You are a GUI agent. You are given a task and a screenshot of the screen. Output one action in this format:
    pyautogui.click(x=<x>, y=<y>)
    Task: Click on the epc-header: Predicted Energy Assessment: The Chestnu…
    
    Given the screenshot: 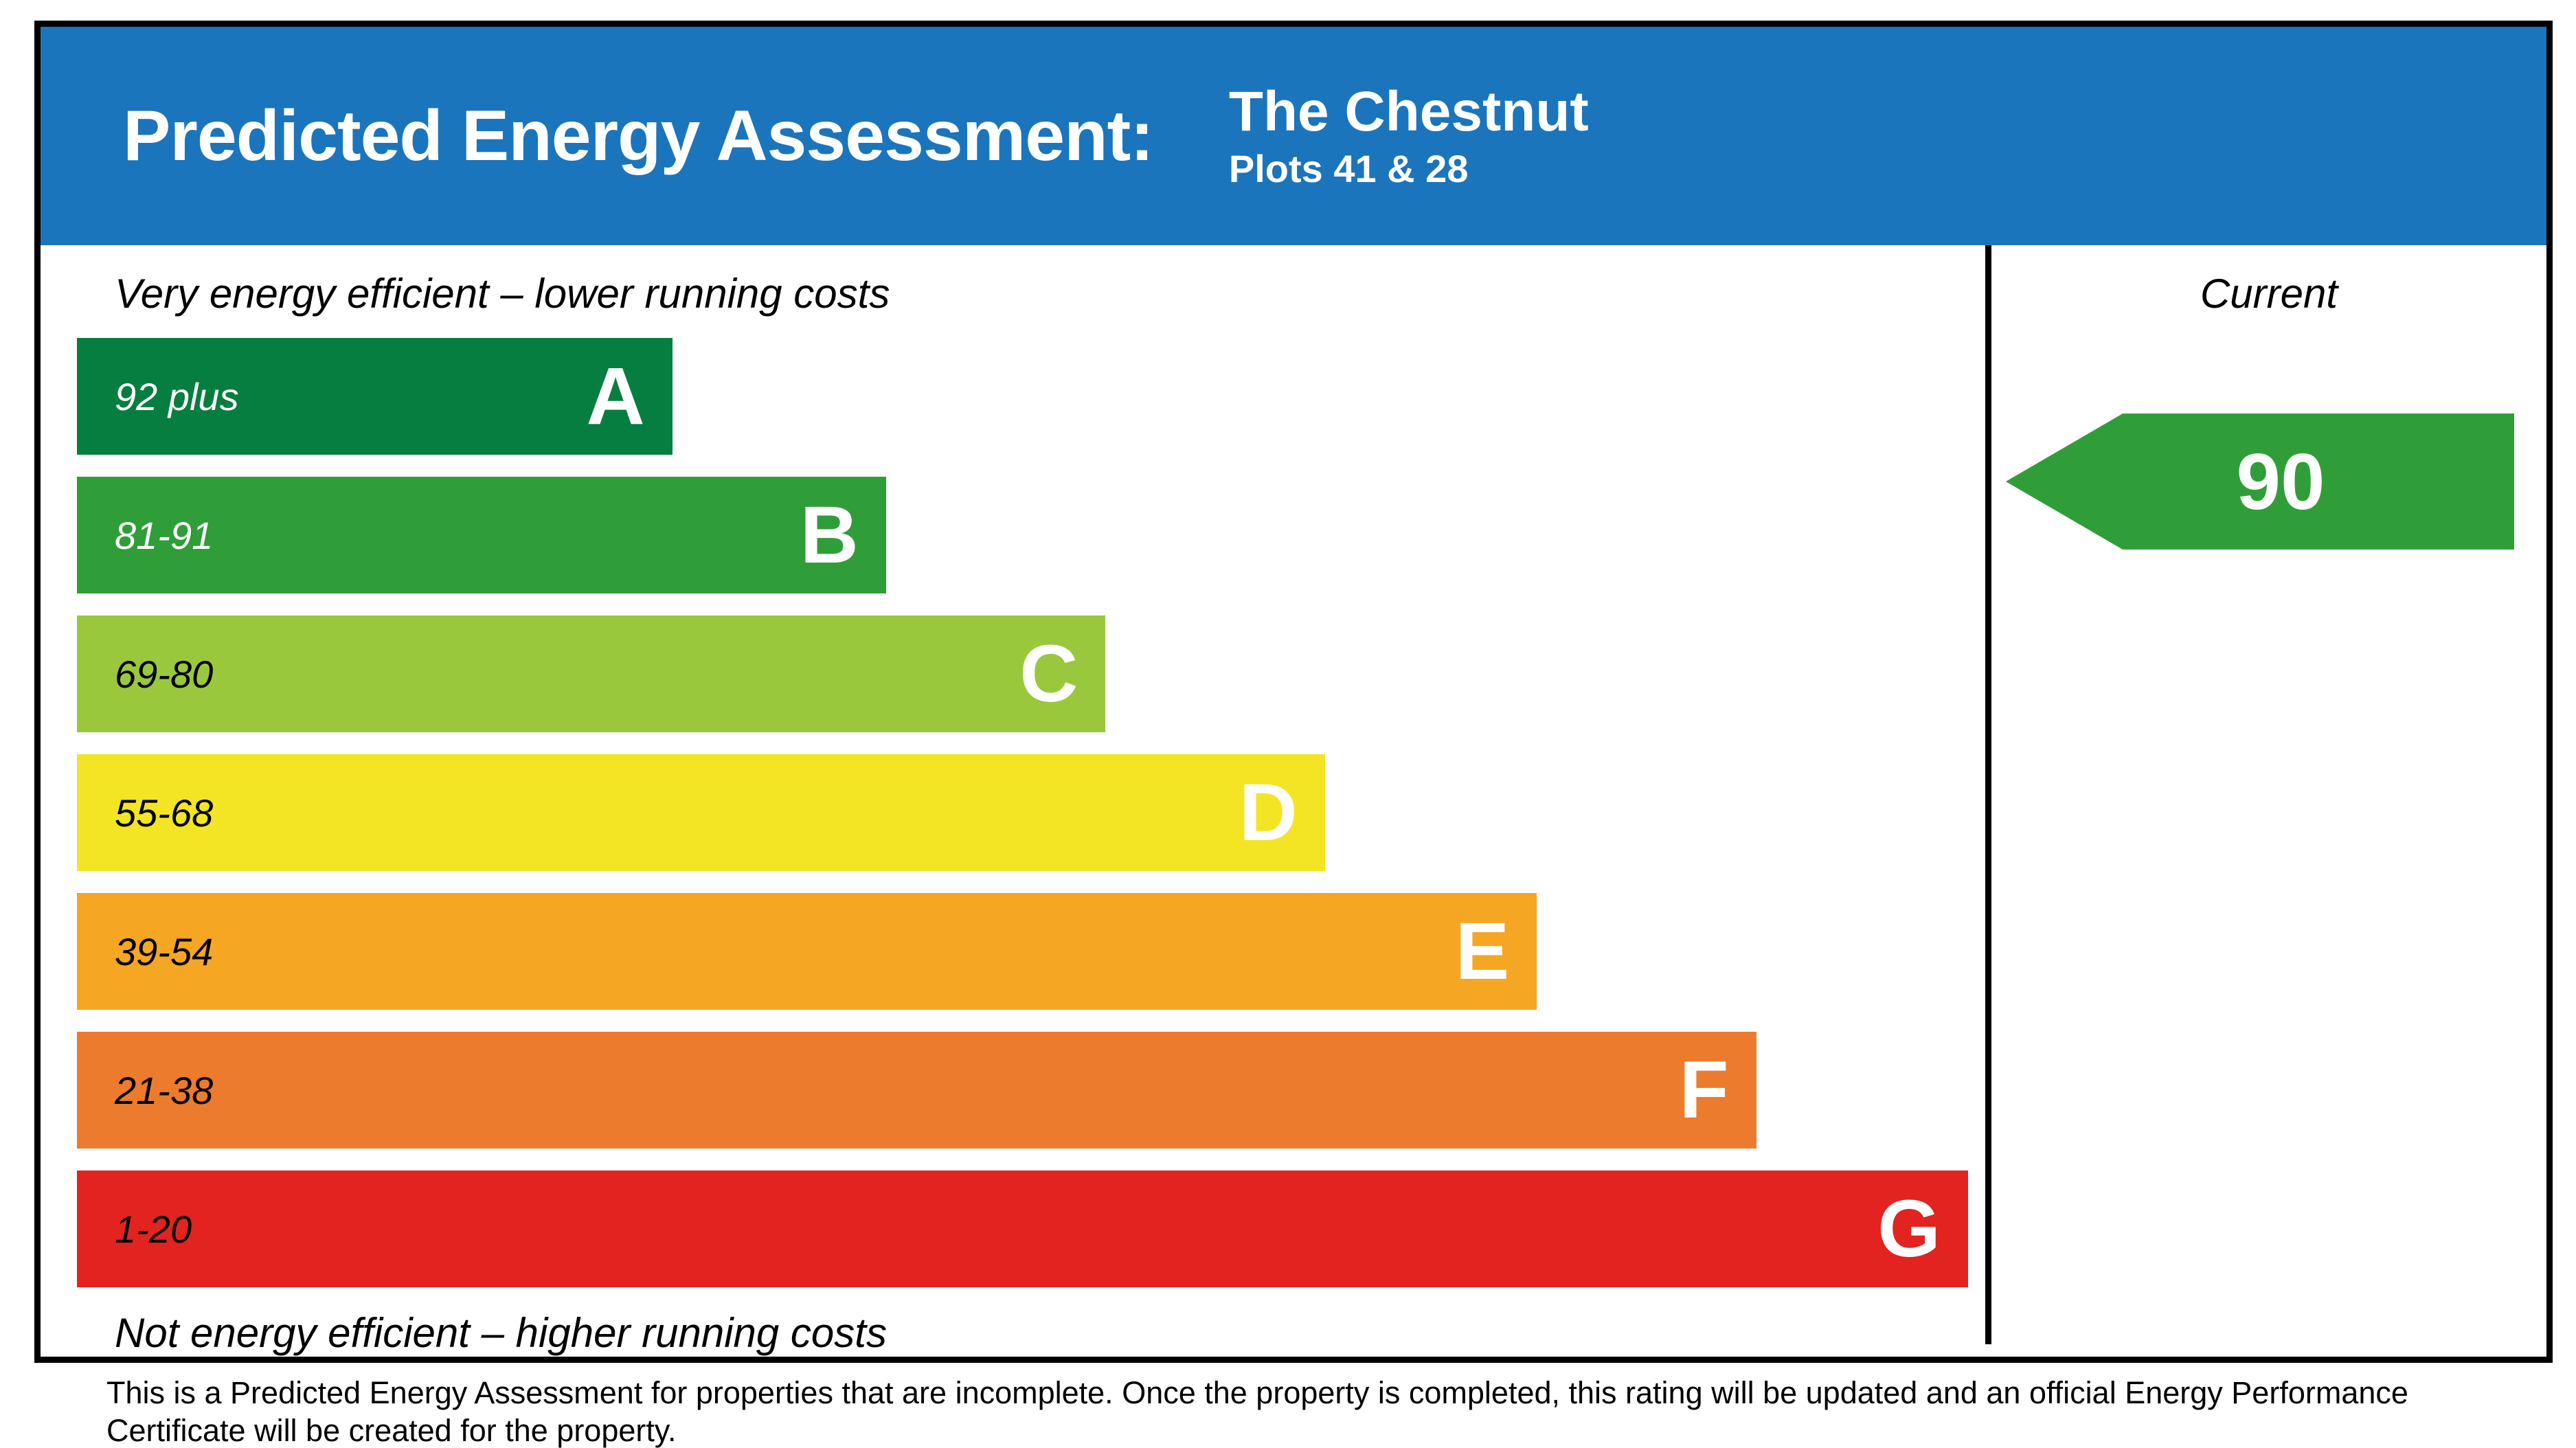 What is the action you would take?
    pyautogui.click(x=1293, y=136)
    